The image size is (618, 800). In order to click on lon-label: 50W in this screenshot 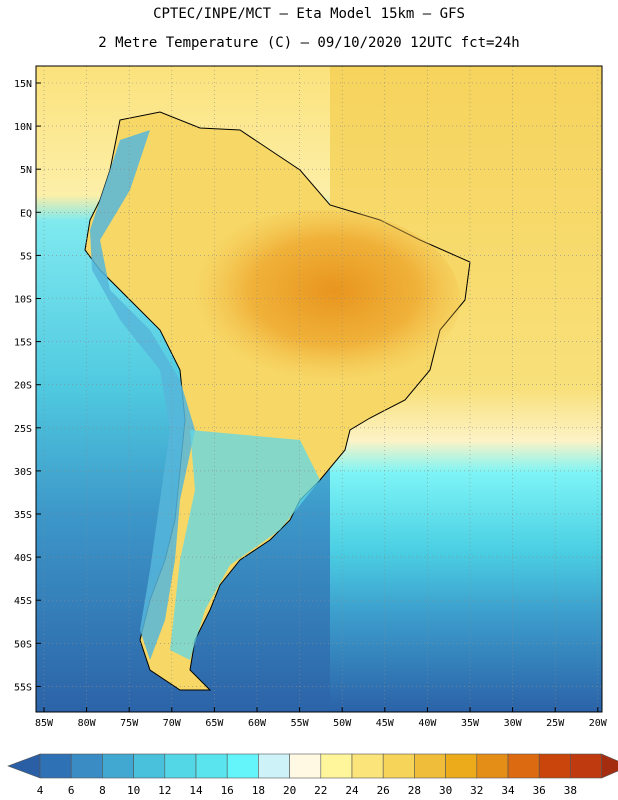, I will do `click(342, 723)`.